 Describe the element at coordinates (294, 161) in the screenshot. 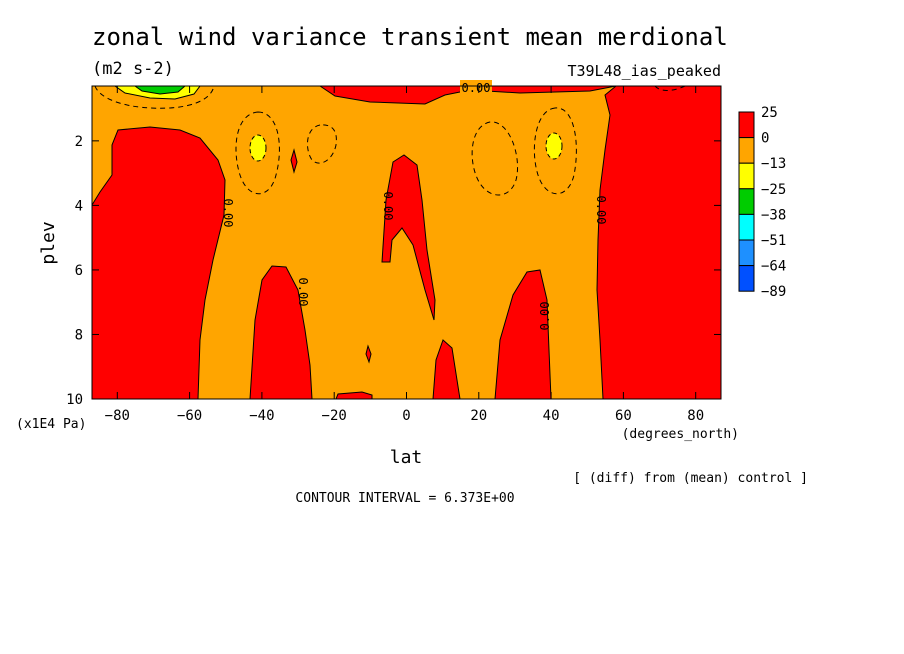

I see `red-sliver-a` at that location.